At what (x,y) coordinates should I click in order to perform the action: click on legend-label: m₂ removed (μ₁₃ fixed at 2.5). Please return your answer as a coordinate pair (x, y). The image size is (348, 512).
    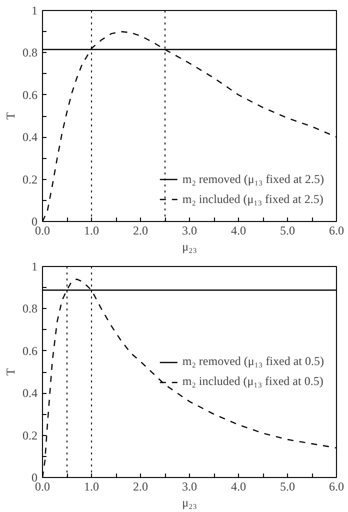
    Looking at the image, I should click on (253, 179).